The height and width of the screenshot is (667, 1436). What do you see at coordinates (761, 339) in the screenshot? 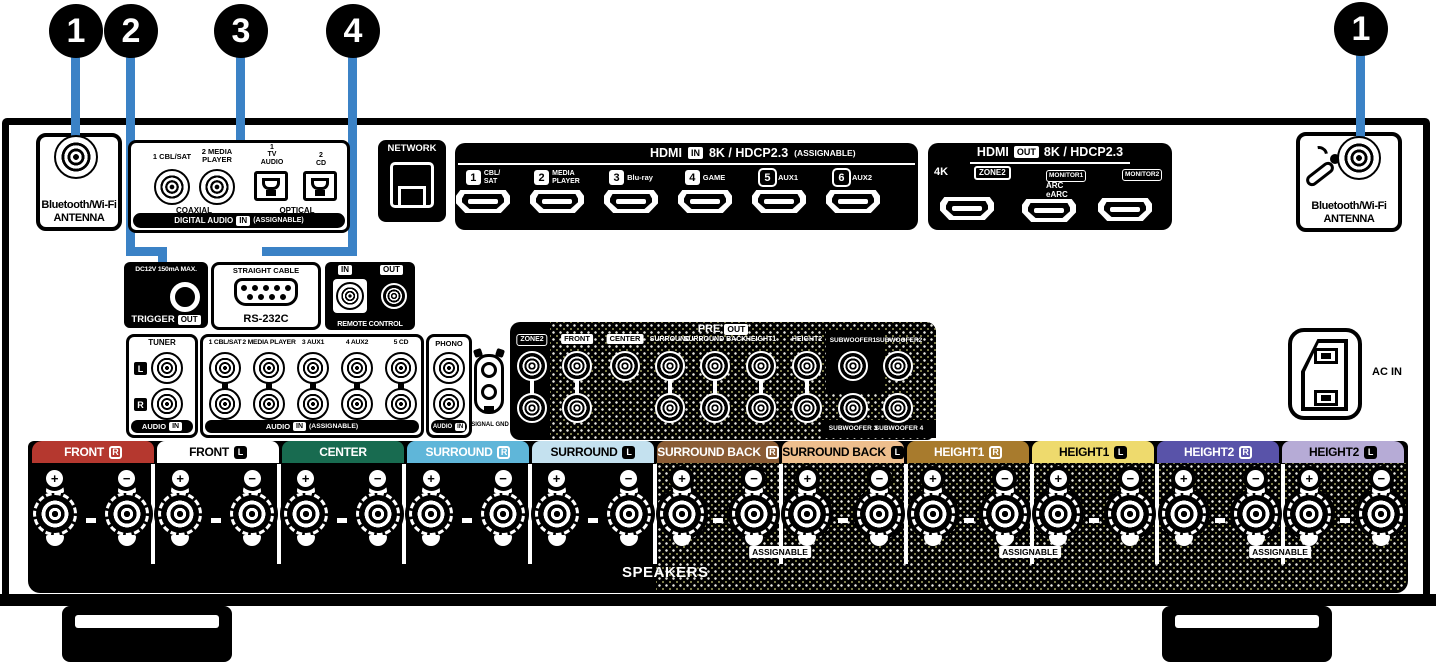
I see `pre-out-col-height1: HEIGHT1` at bounding box center [761, 339].